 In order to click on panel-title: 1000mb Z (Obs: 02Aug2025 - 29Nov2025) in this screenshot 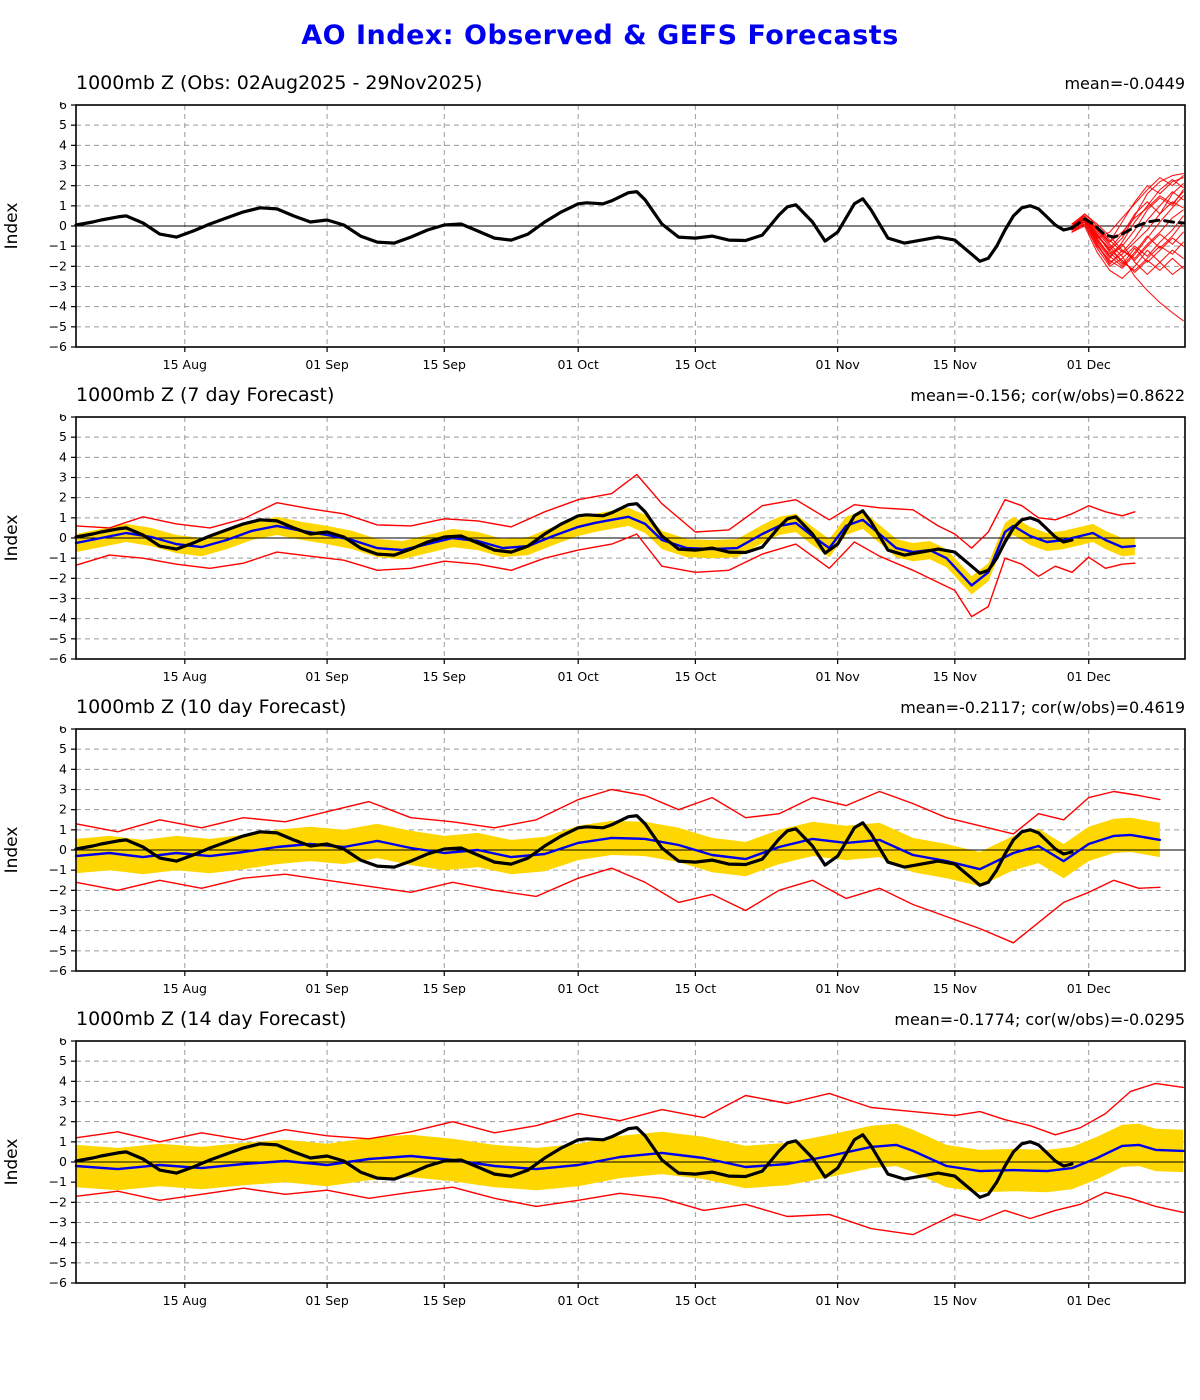, I will do `click(279, 83)`.